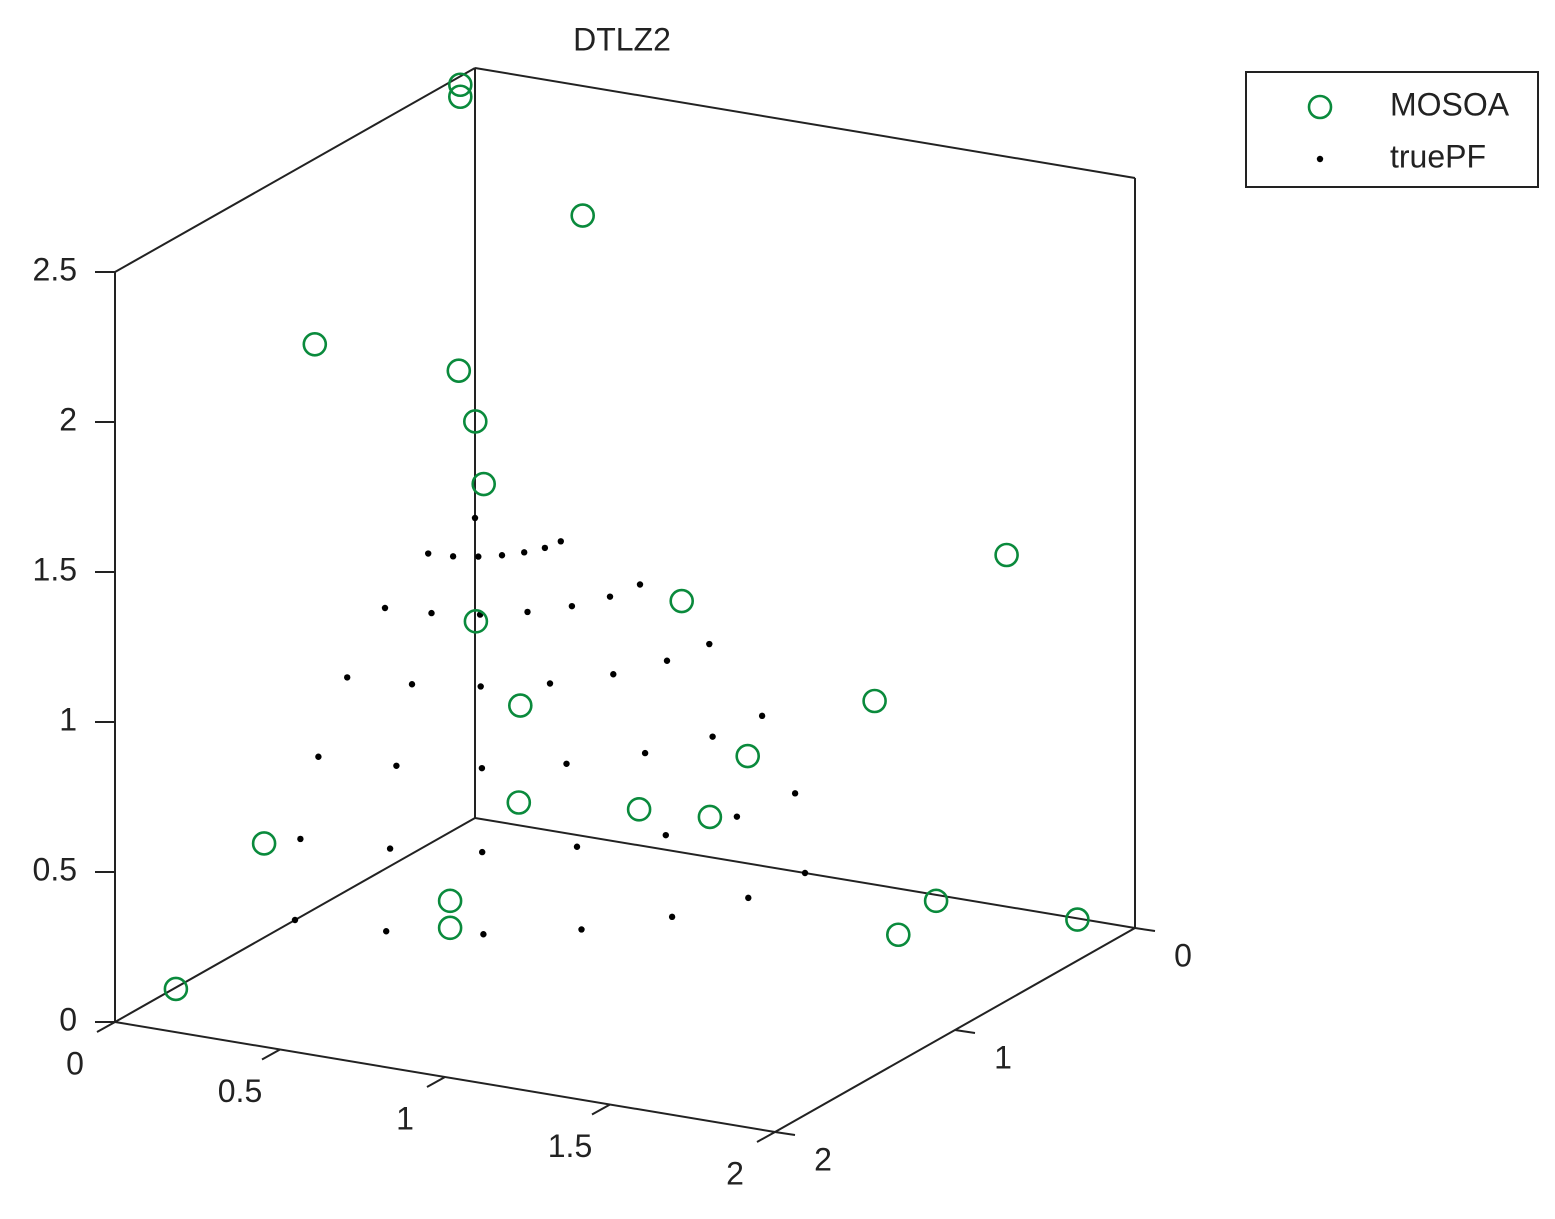  Describe the element at coordinates (55, 269) in the screenshot. I see `z-tick-label: 2.5` at that location.